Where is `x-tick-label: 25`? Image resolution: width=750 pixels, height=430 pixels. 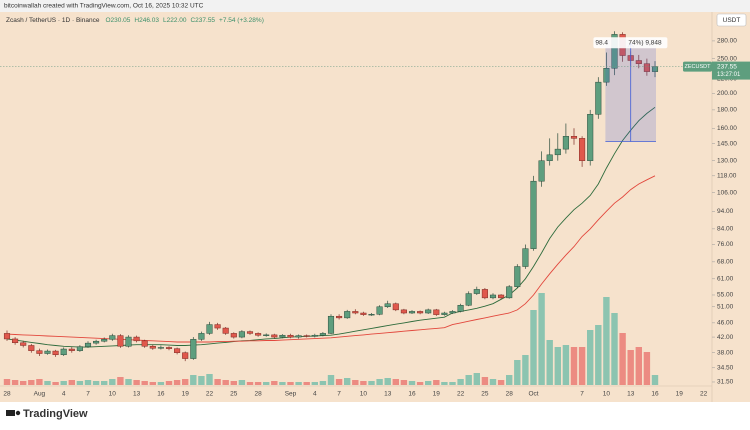 x-tick-label: 25 is located at coordinates (234, 394).